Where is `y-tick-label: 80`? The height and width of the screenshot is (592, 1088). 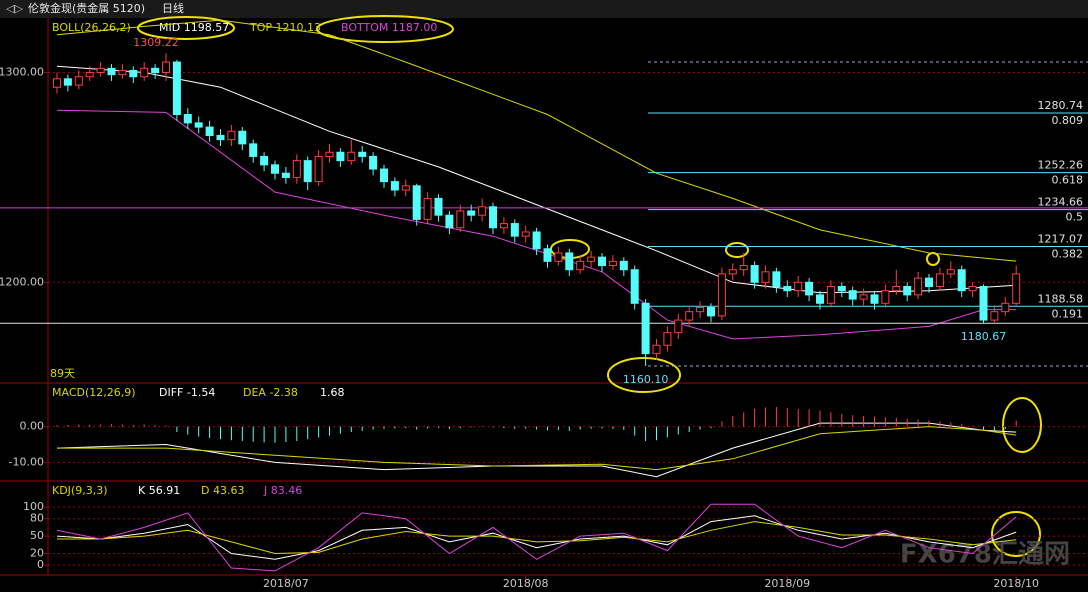
y-tick-label: 80 is located at coordinates (37, 518).